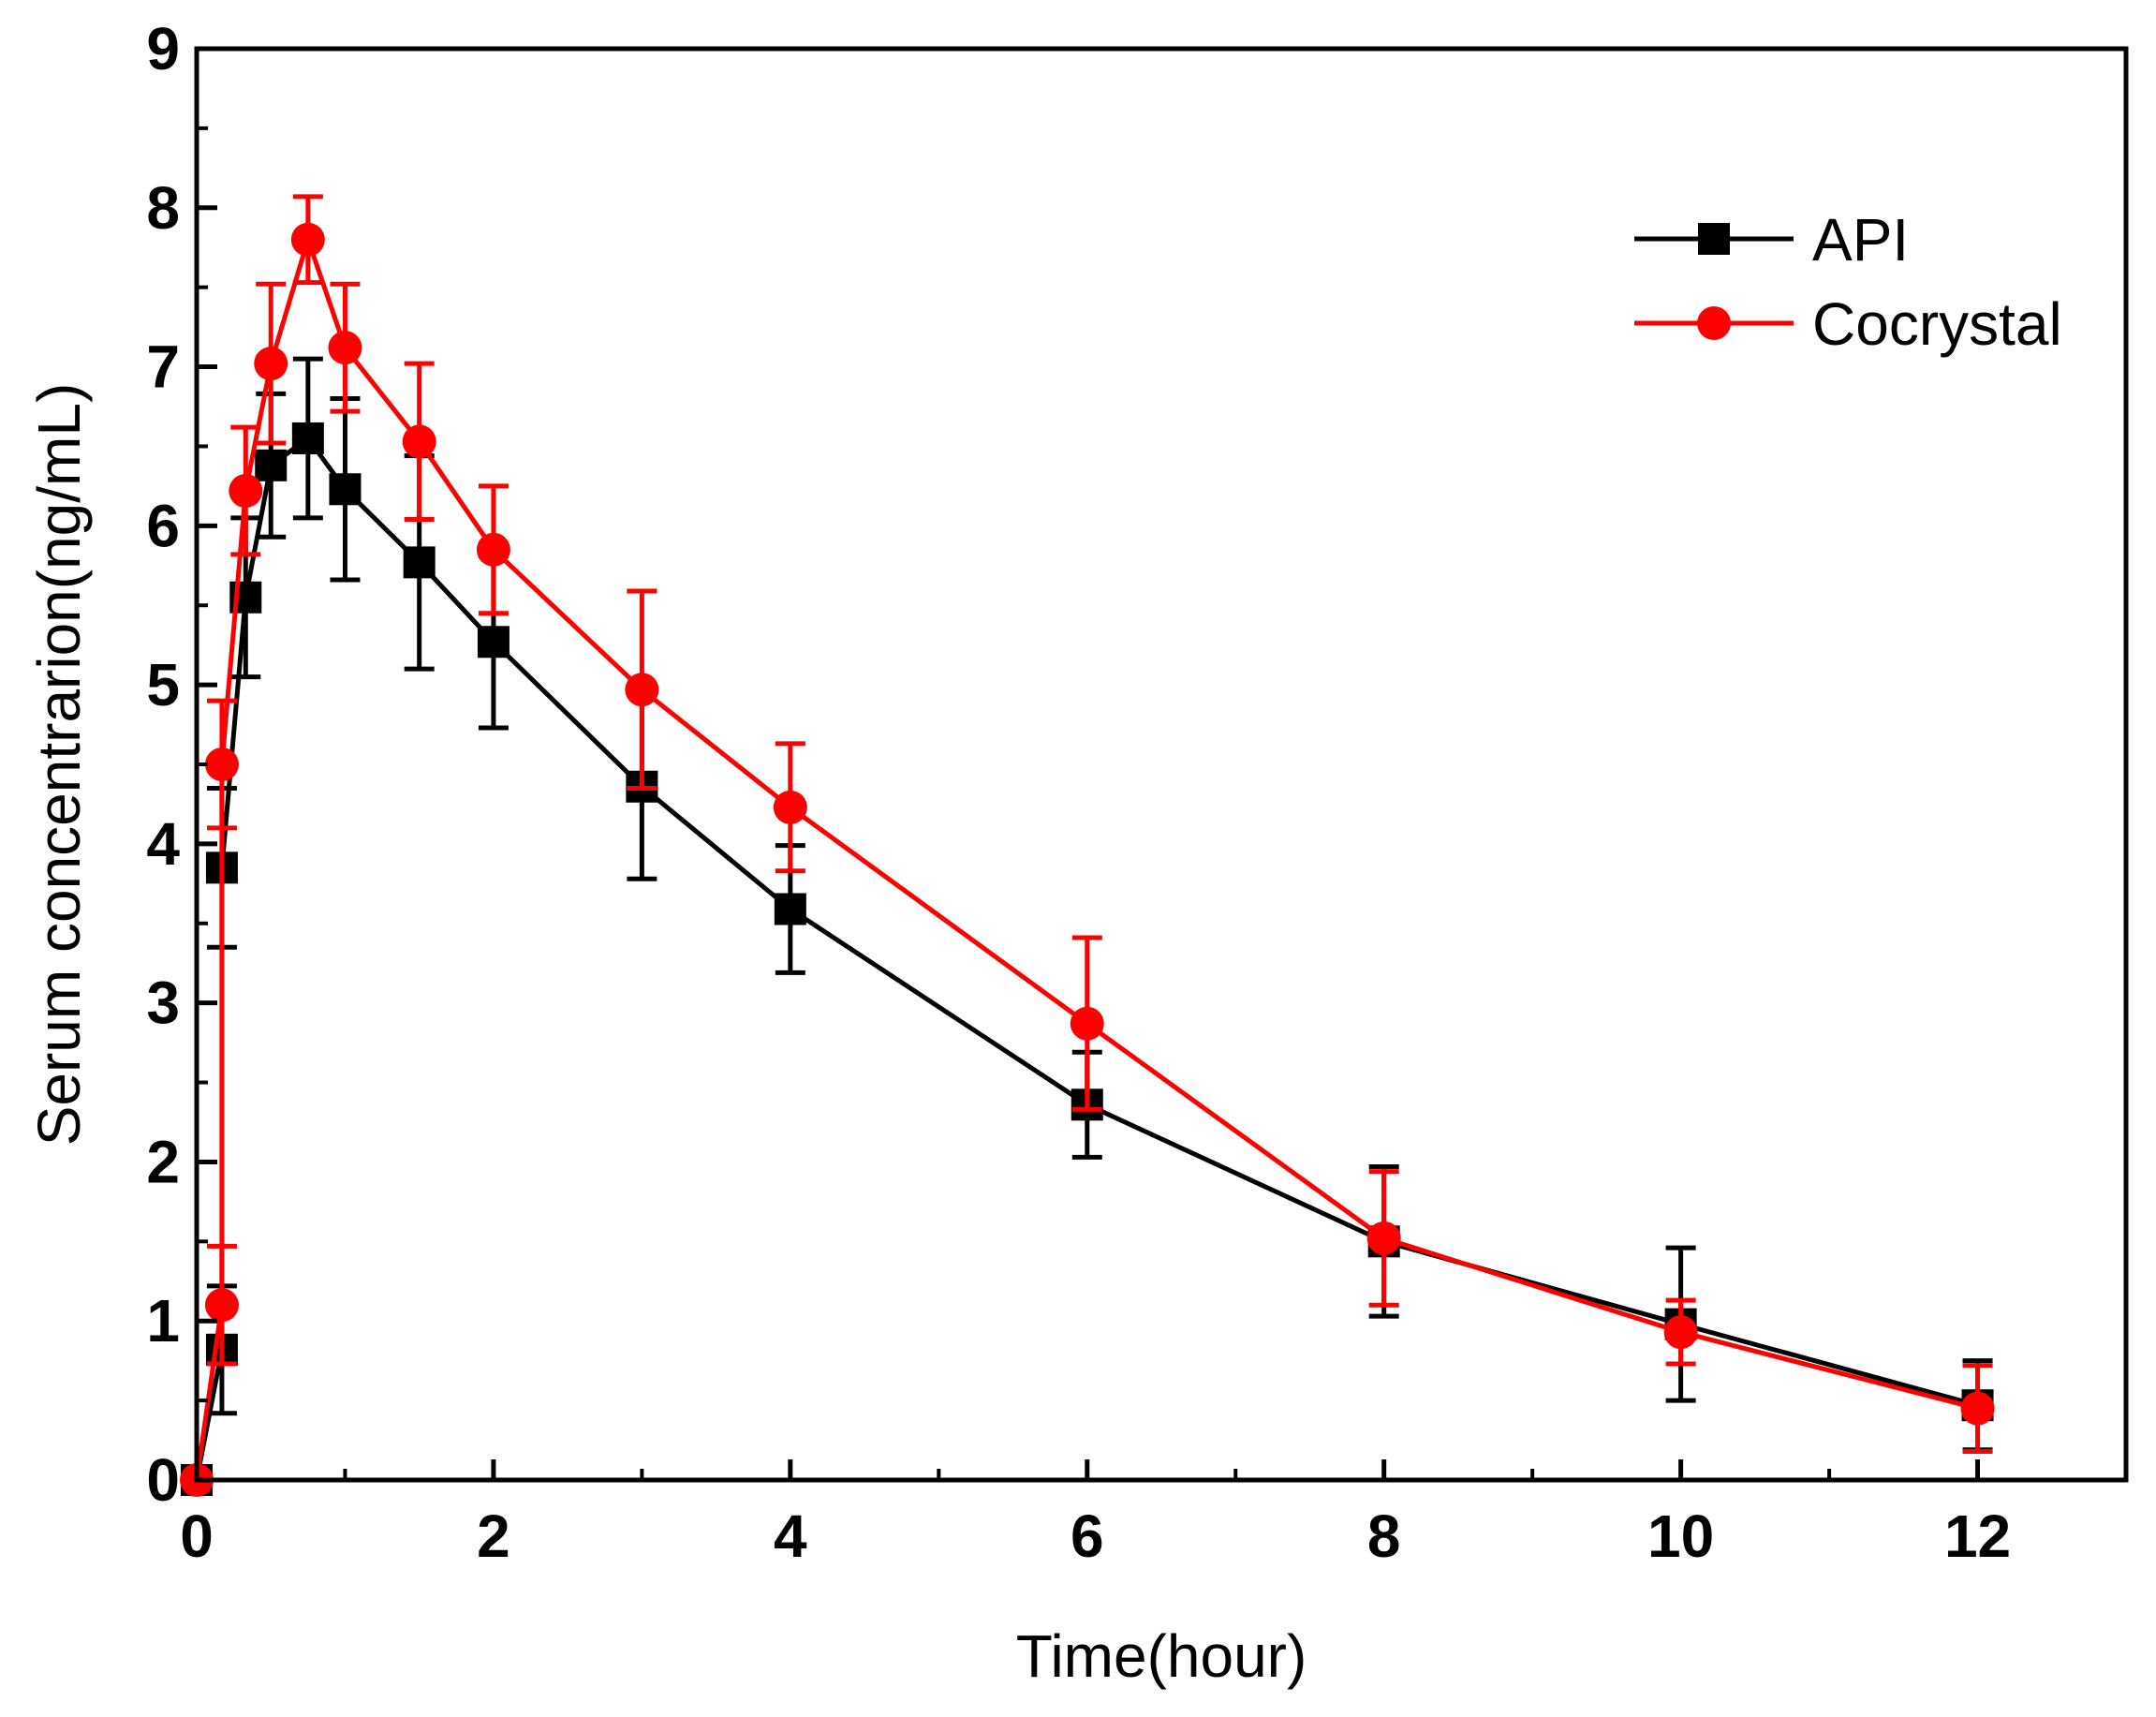 The height and width of the screenshot is (1717, 2156). What do you see at coordinates (1384, 1536) in the screenshot?
I see `x-tick-label: 8` at bounding box center [1384, 1536].